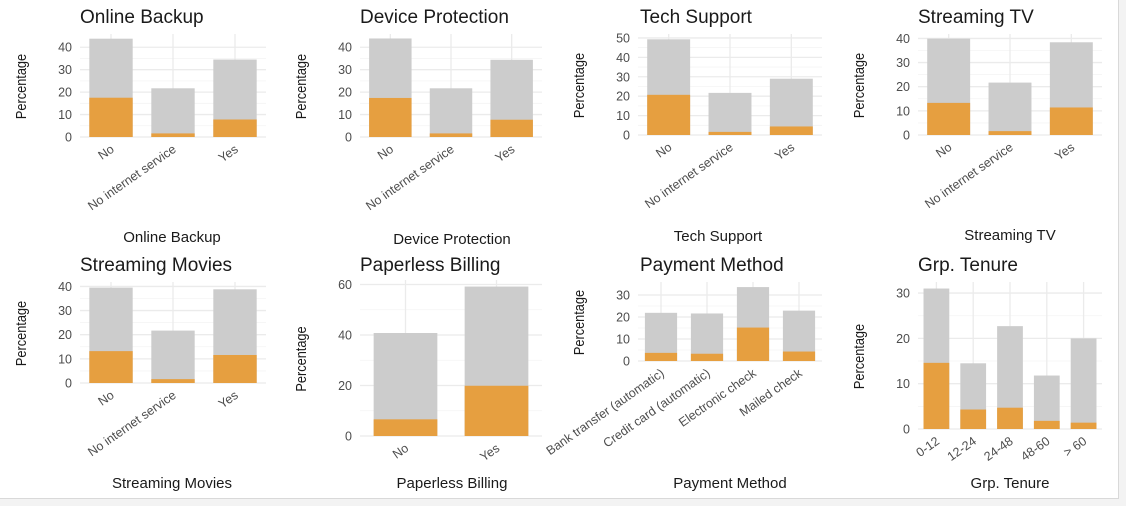  I want to click on x-axis-label: Payment Method, so click(729, 483).